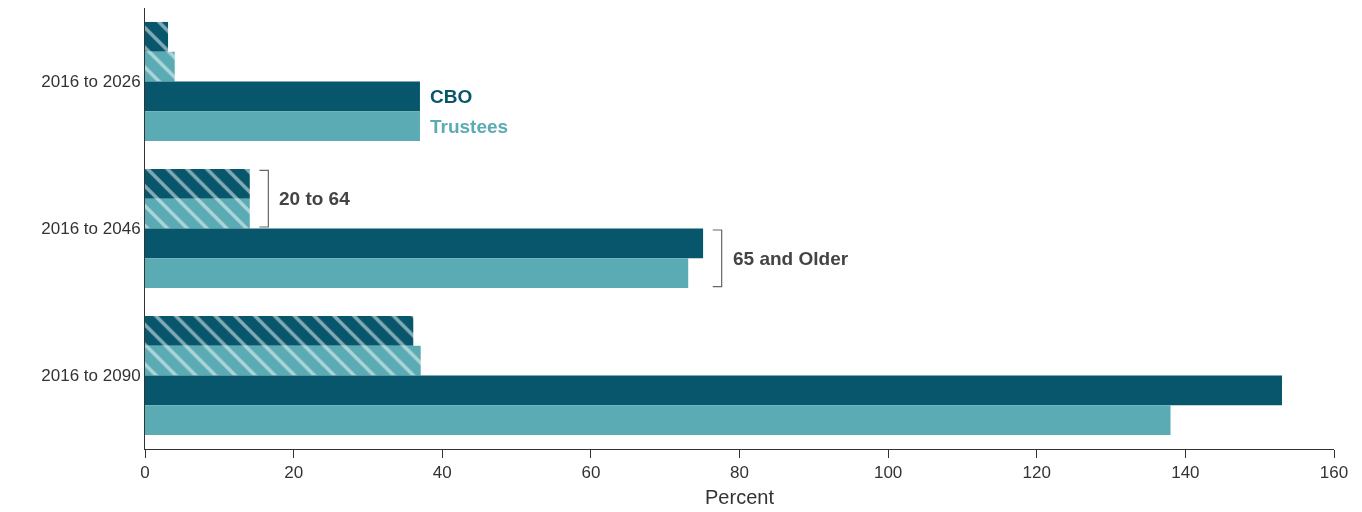 Image resolution: width=1362 pixels, height=512 pixels. I want to click on annotation: 65 and Older, so click(791, 258).